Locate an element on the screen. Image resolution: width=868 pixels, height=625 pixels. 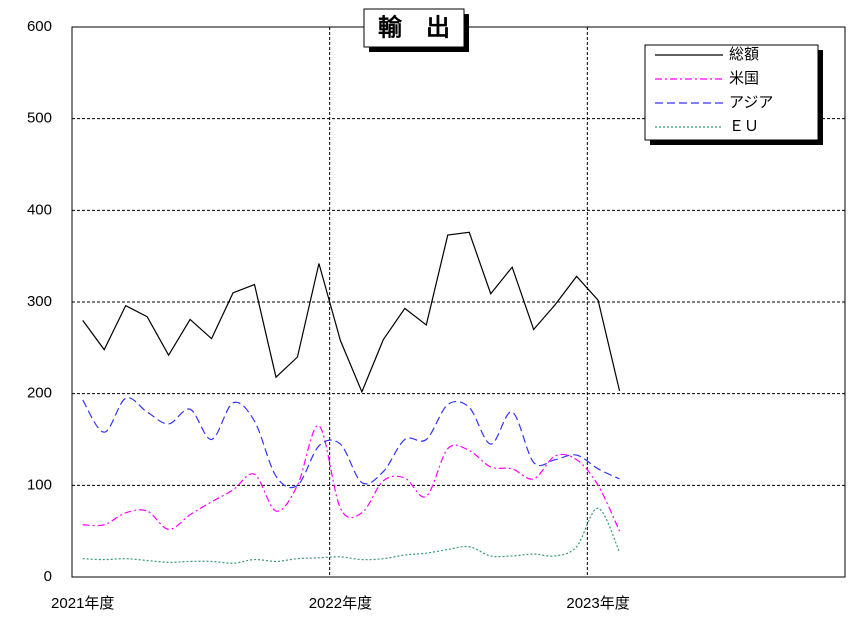
x-tick-label: 2021年度 is located at coordinates (82, 603).